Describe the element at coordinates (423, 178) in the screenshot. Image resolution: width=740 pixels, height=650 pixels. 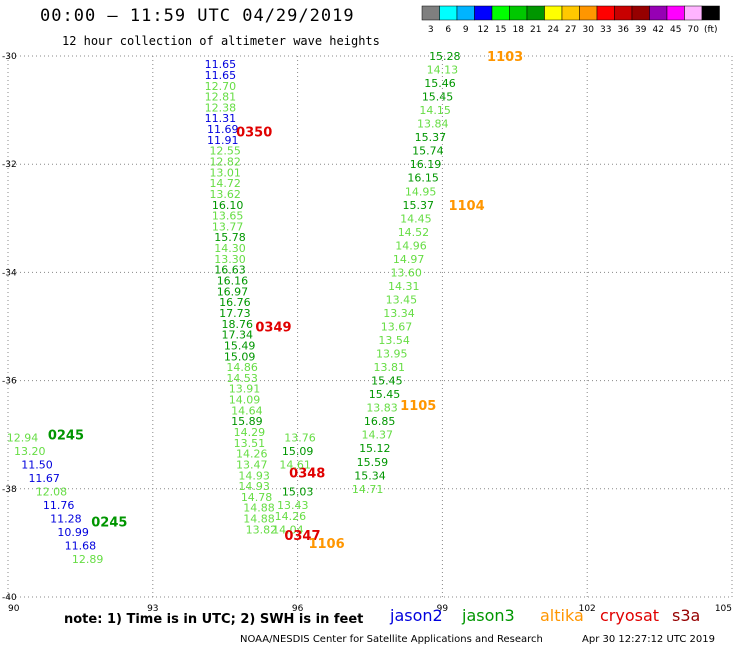
I see `wave-height-value: 16.15` at that location.